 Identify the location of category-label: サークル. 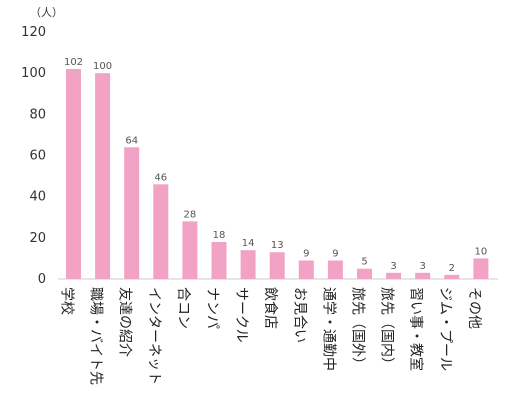
(241, 315).